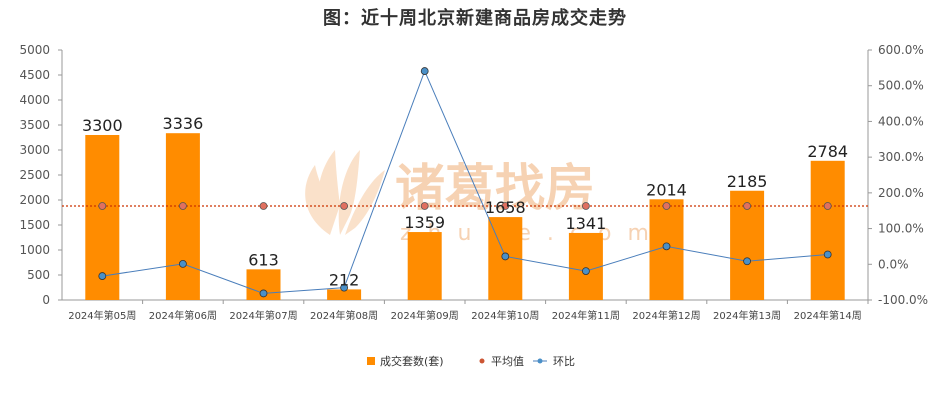 The image size is (950, 400). Describe the element at coordinates (901, 50) in the screenshot. I see `y-tick-label-right: 600.0%` at that location.